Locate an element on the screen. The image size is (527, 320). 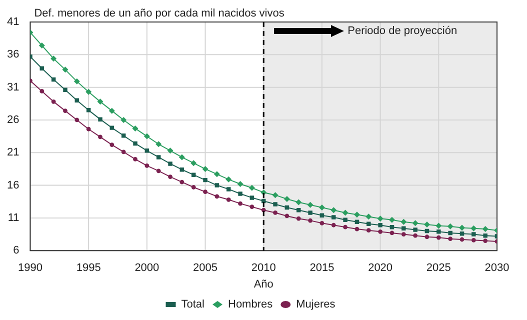
y-tick-label: 36 is located at coordinates (13, 54).